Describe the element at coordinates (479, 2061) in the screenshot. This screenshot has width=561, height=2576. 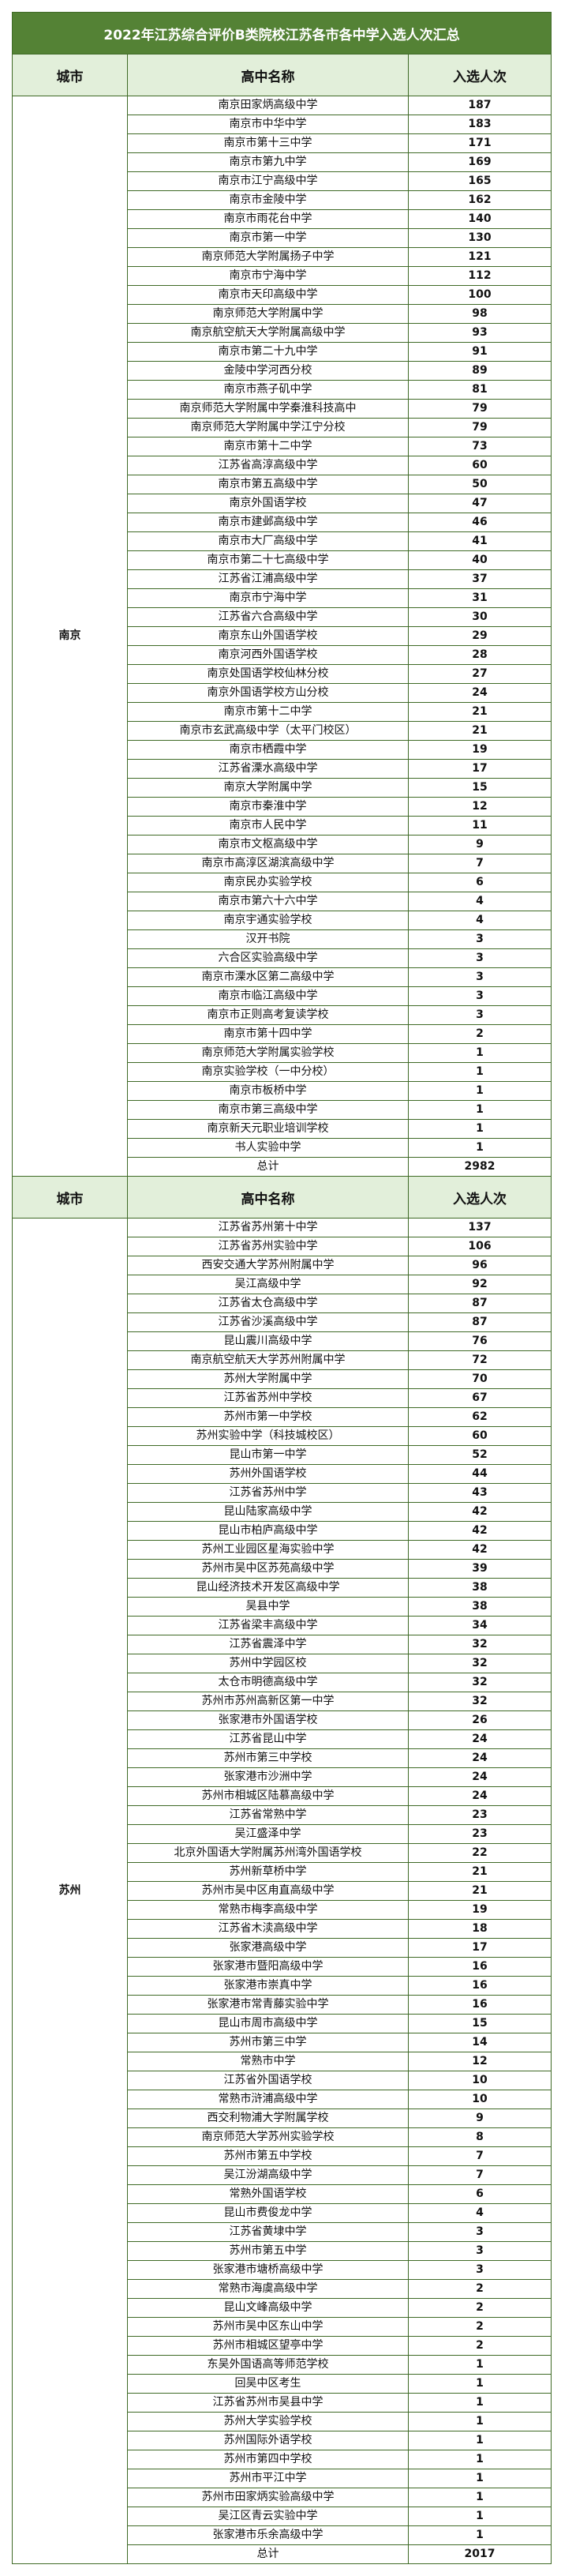
I see `selection-count: 12` at that location.